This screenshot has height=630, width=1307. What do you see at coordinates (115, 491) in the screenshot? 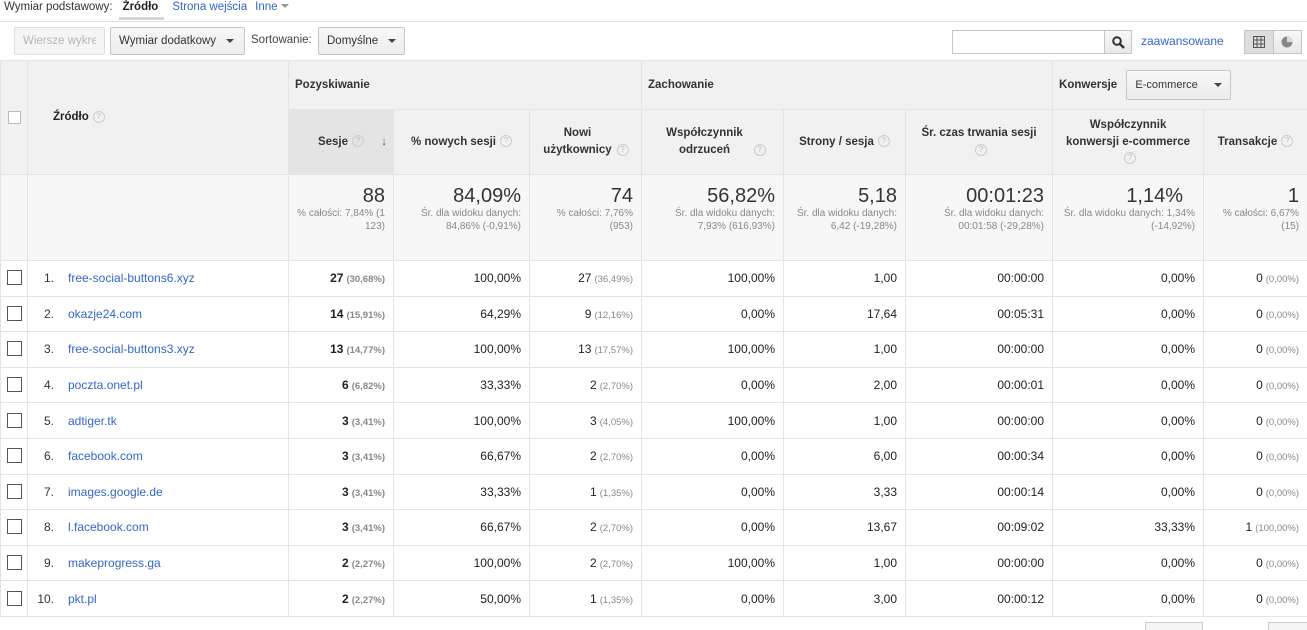
I see `source-link: images.google.de` at bounding box center [115, 491].